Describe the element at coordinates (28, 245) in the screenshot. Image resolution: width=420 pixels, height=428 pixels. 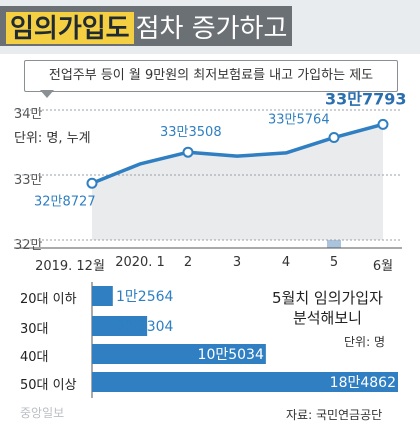
I see `y-tick-32: 32만` at that location.